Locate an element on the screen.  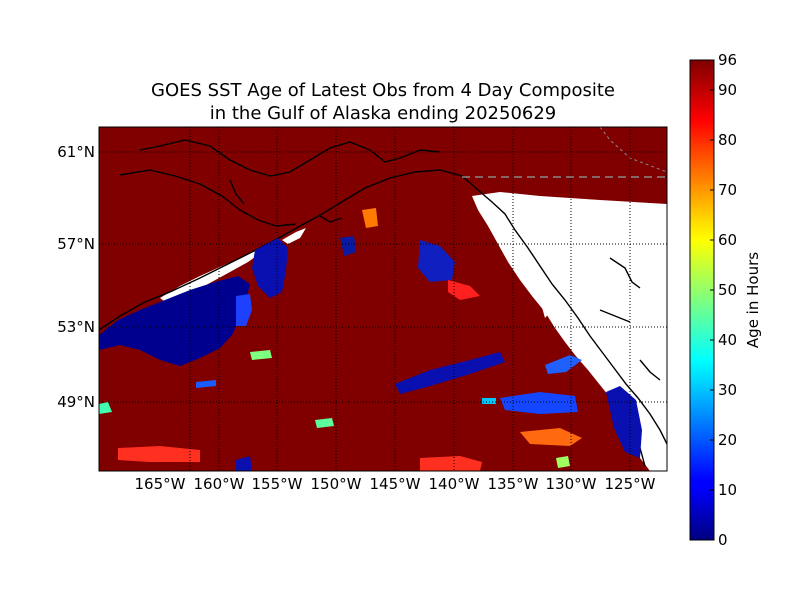
colorbar-tick-label: 96 is located at coordinates (727, 60).